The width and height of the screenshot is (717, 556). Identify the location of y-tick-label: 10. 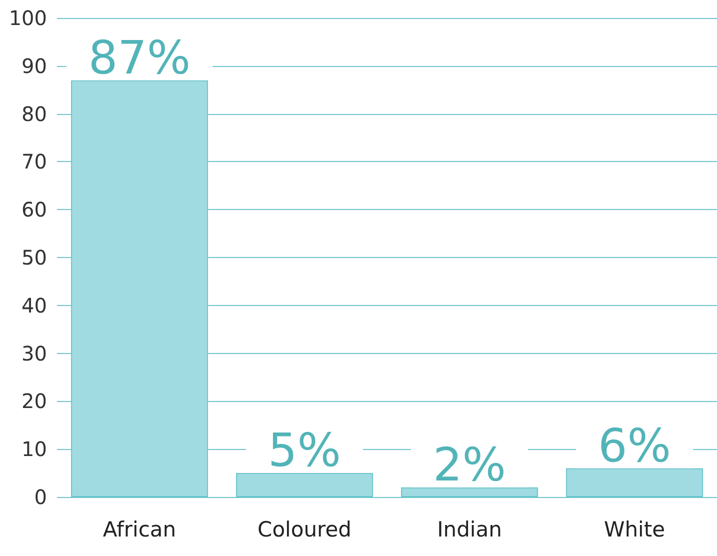
(34, 449).